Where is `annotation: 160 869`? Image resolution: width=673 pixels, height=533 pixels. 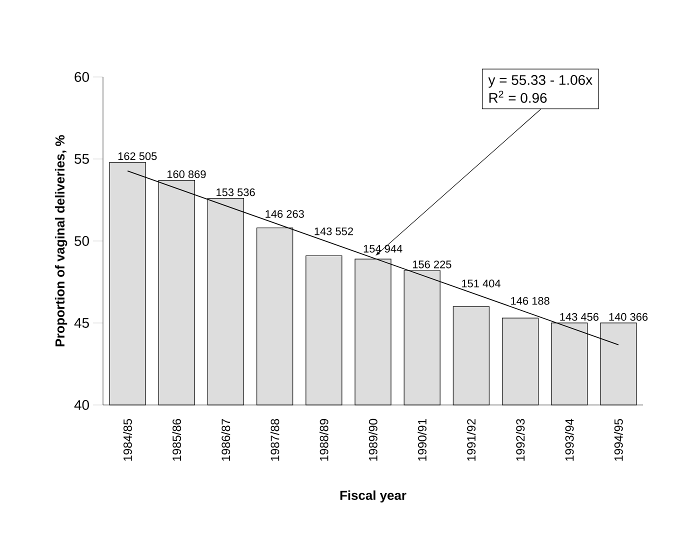 annotation: 160 869 is located at coordinates (186, 174).